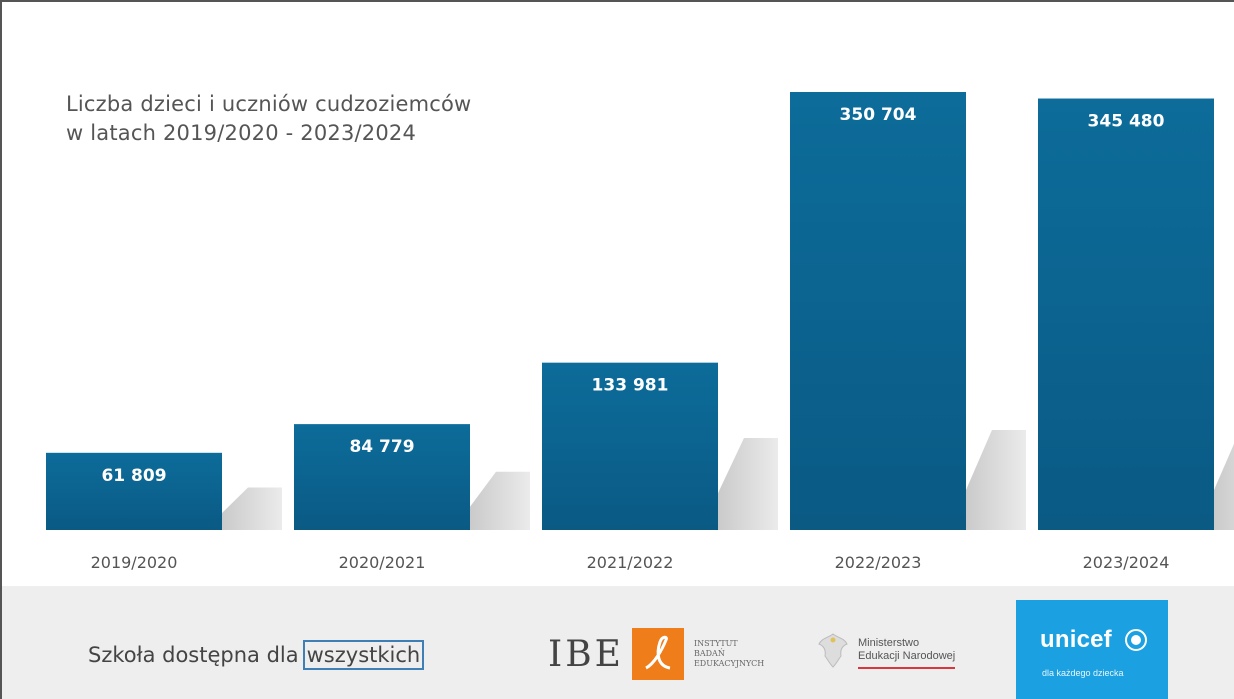 The image size is (1234, 699). I want to click on bar-2023/2024, so click(1126, 314).